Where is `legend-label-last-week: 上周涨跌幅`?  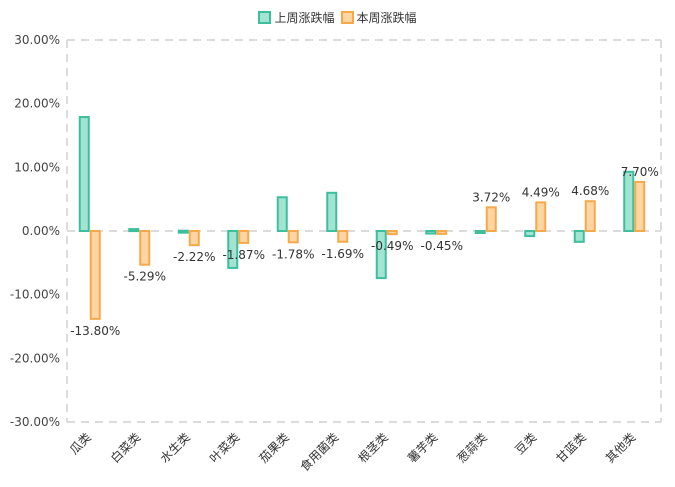
legend-label-last-week: 上周涨跌幅 is located at coordinates (304, 18).